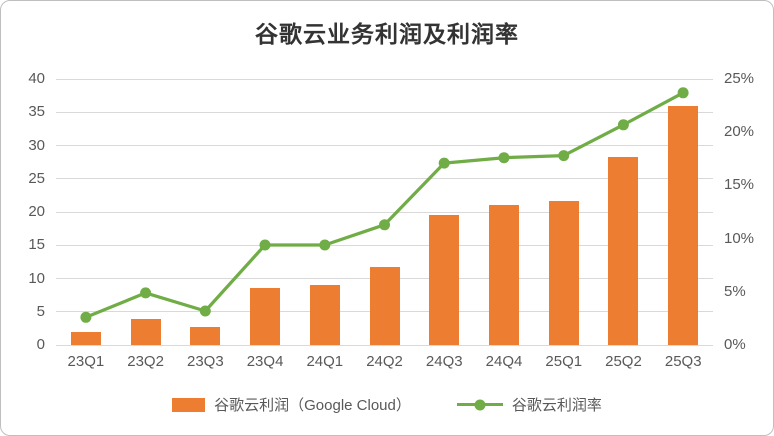 The height and width of the screenshot is (436, 774). I want to click on line-legend-label: 谷歌云利润率, so click(556, 405).